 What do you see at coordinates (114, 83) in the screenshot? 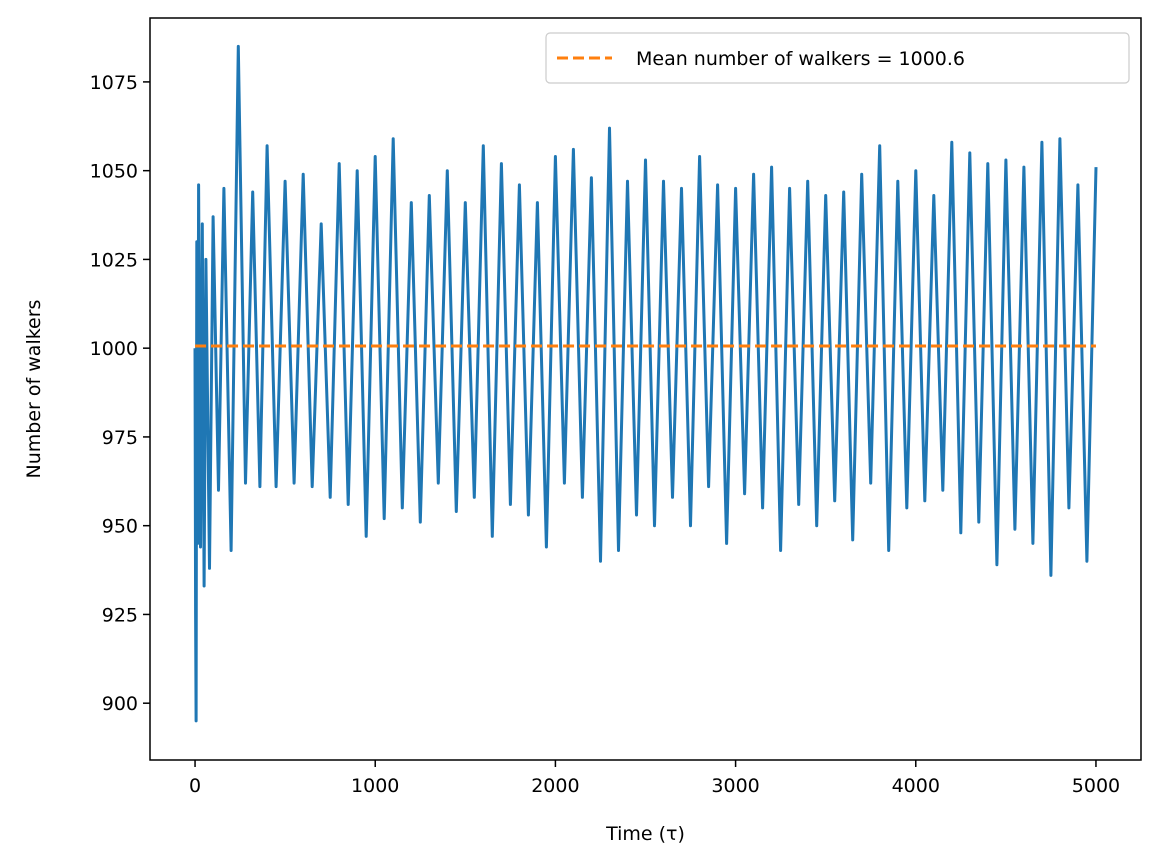
I see `y-tick-label: 1075` at bounding box center [114, 83].